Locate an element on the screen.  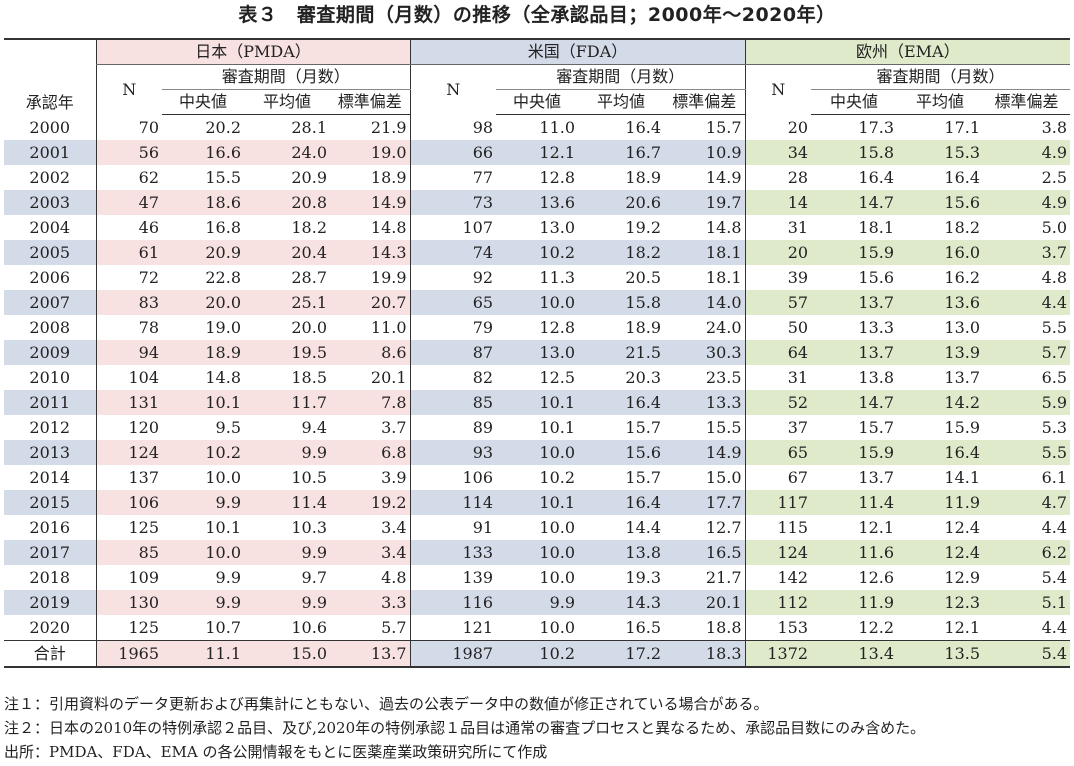
table-cell: 20.2 is located at coordinates (223, 127).